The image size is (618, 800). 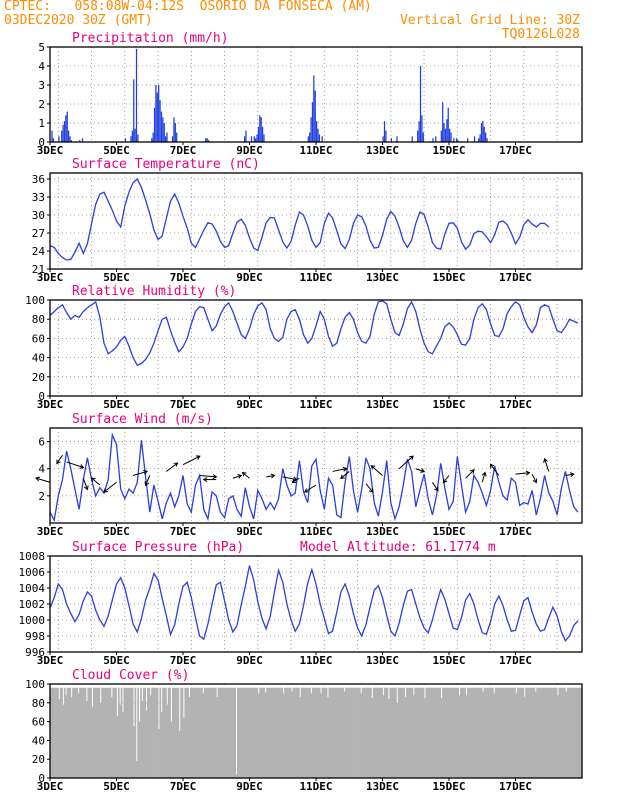 I want to click on y-tick-label: 24, so click(x=39, y=251).